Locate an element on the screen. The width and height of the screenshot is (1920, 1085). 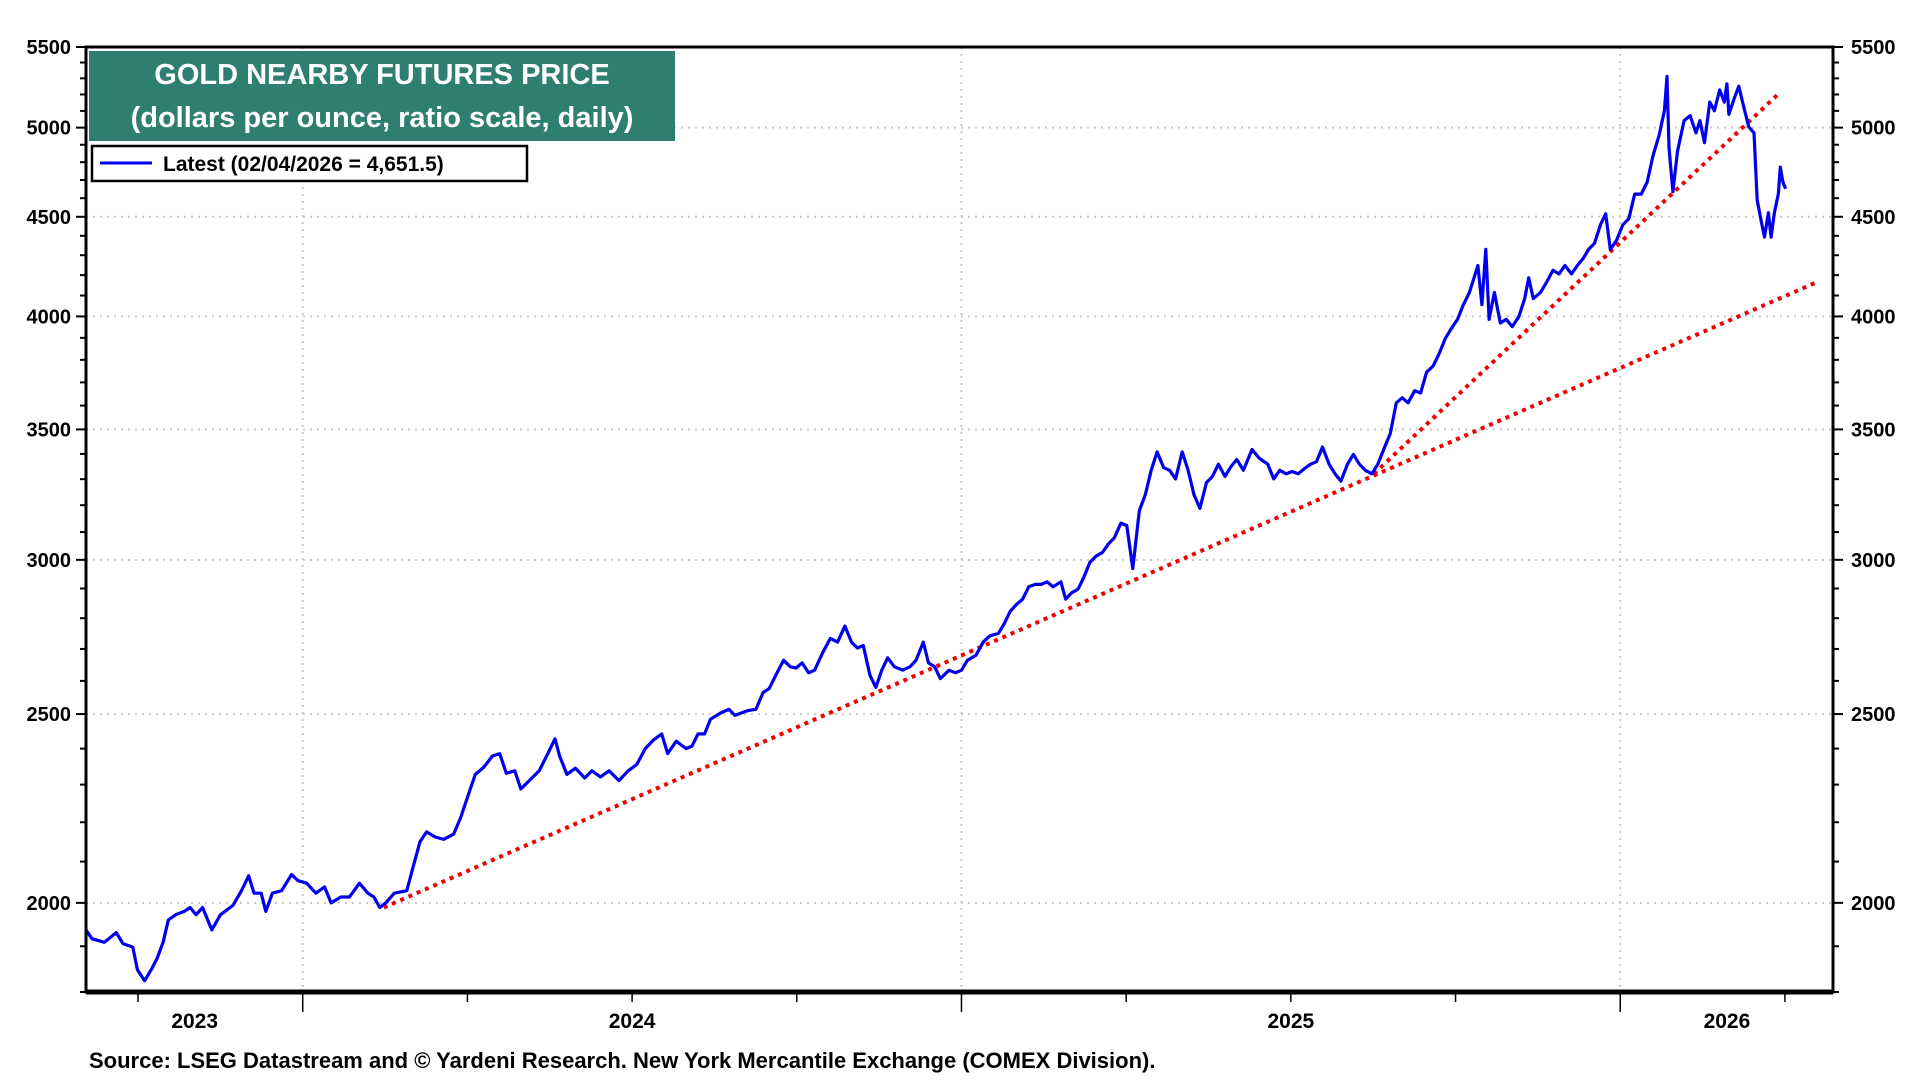
y-tick-label-left: 3000 is located at coordinates (49, 561).